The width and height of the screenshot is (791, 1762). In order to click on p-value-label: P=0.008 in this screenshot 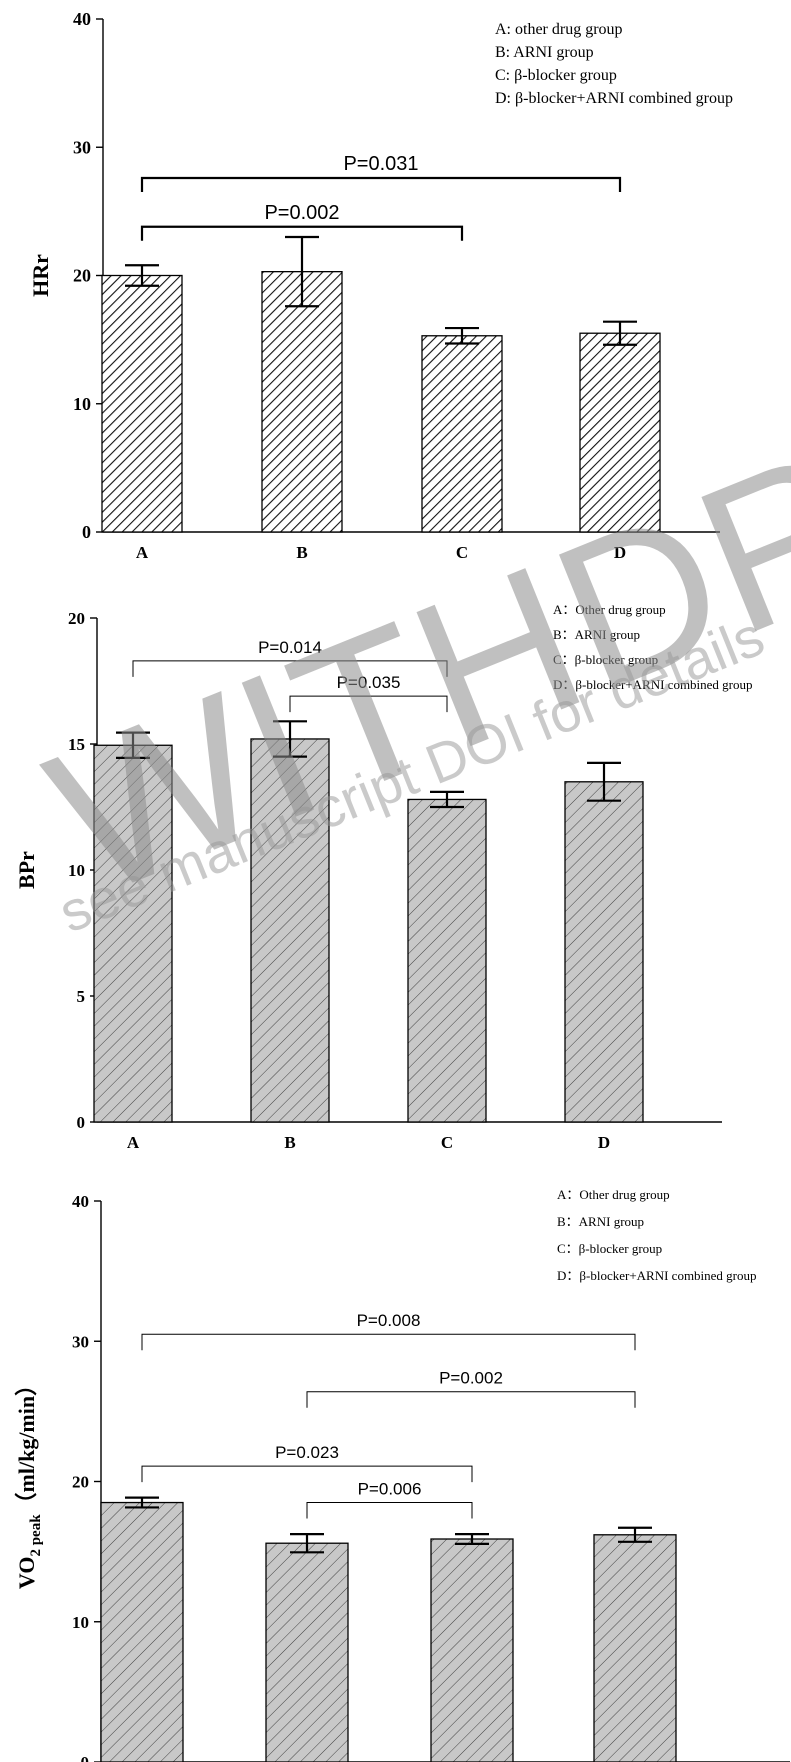, I will do `click(389, 1320)`.